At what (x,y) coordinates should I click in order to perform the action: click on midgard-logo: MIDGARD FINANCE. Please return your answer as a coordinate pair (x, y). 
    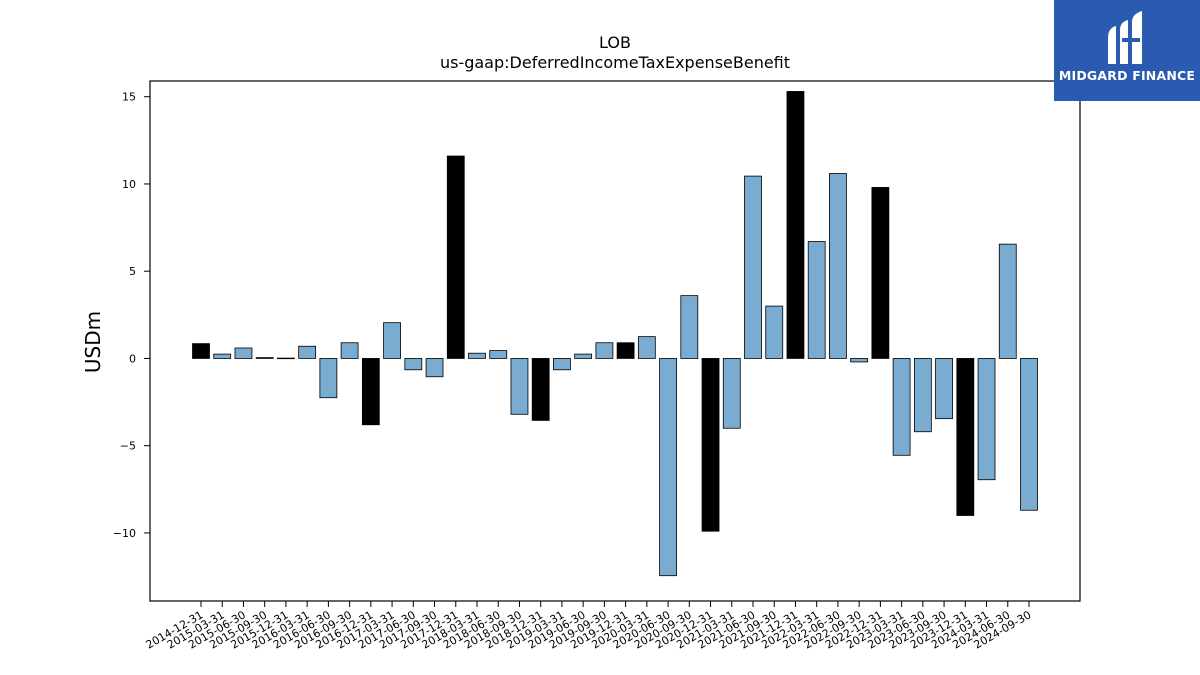
    Looking at the image, I should click on (1127, 50).